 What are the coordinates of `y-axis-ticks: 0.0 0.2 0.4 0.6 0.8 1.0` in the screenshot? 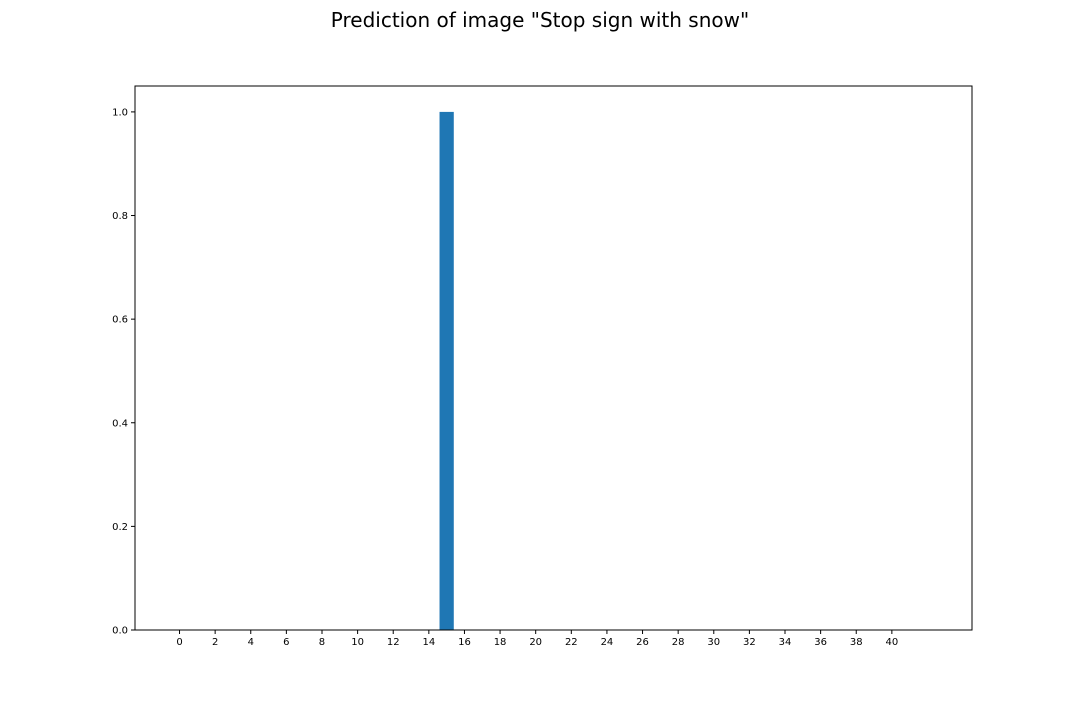 It's located at (123, 372).